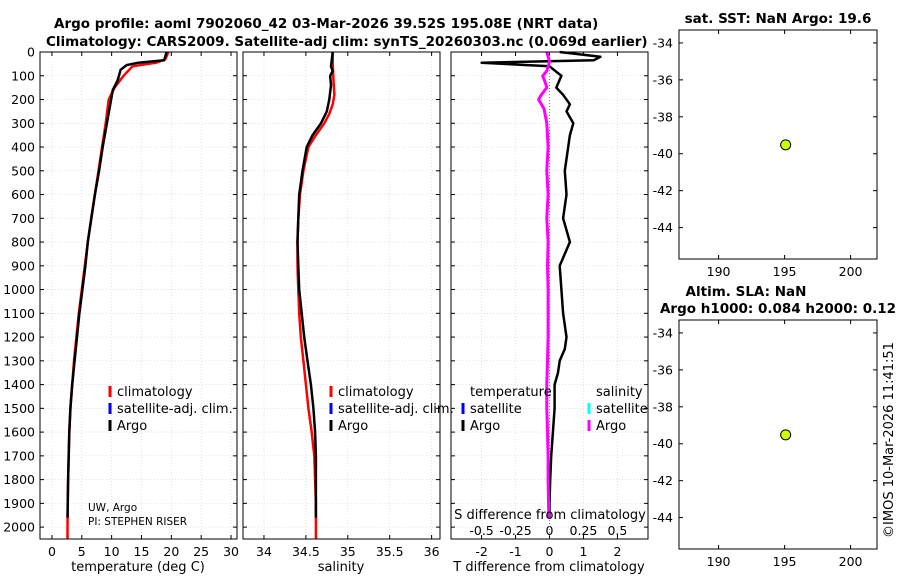 This screenshot has height=580, width=900. Describe the element at coordinates (341, 567) in the screenshot. I see `salinity-xlabel: salinity` at that location.